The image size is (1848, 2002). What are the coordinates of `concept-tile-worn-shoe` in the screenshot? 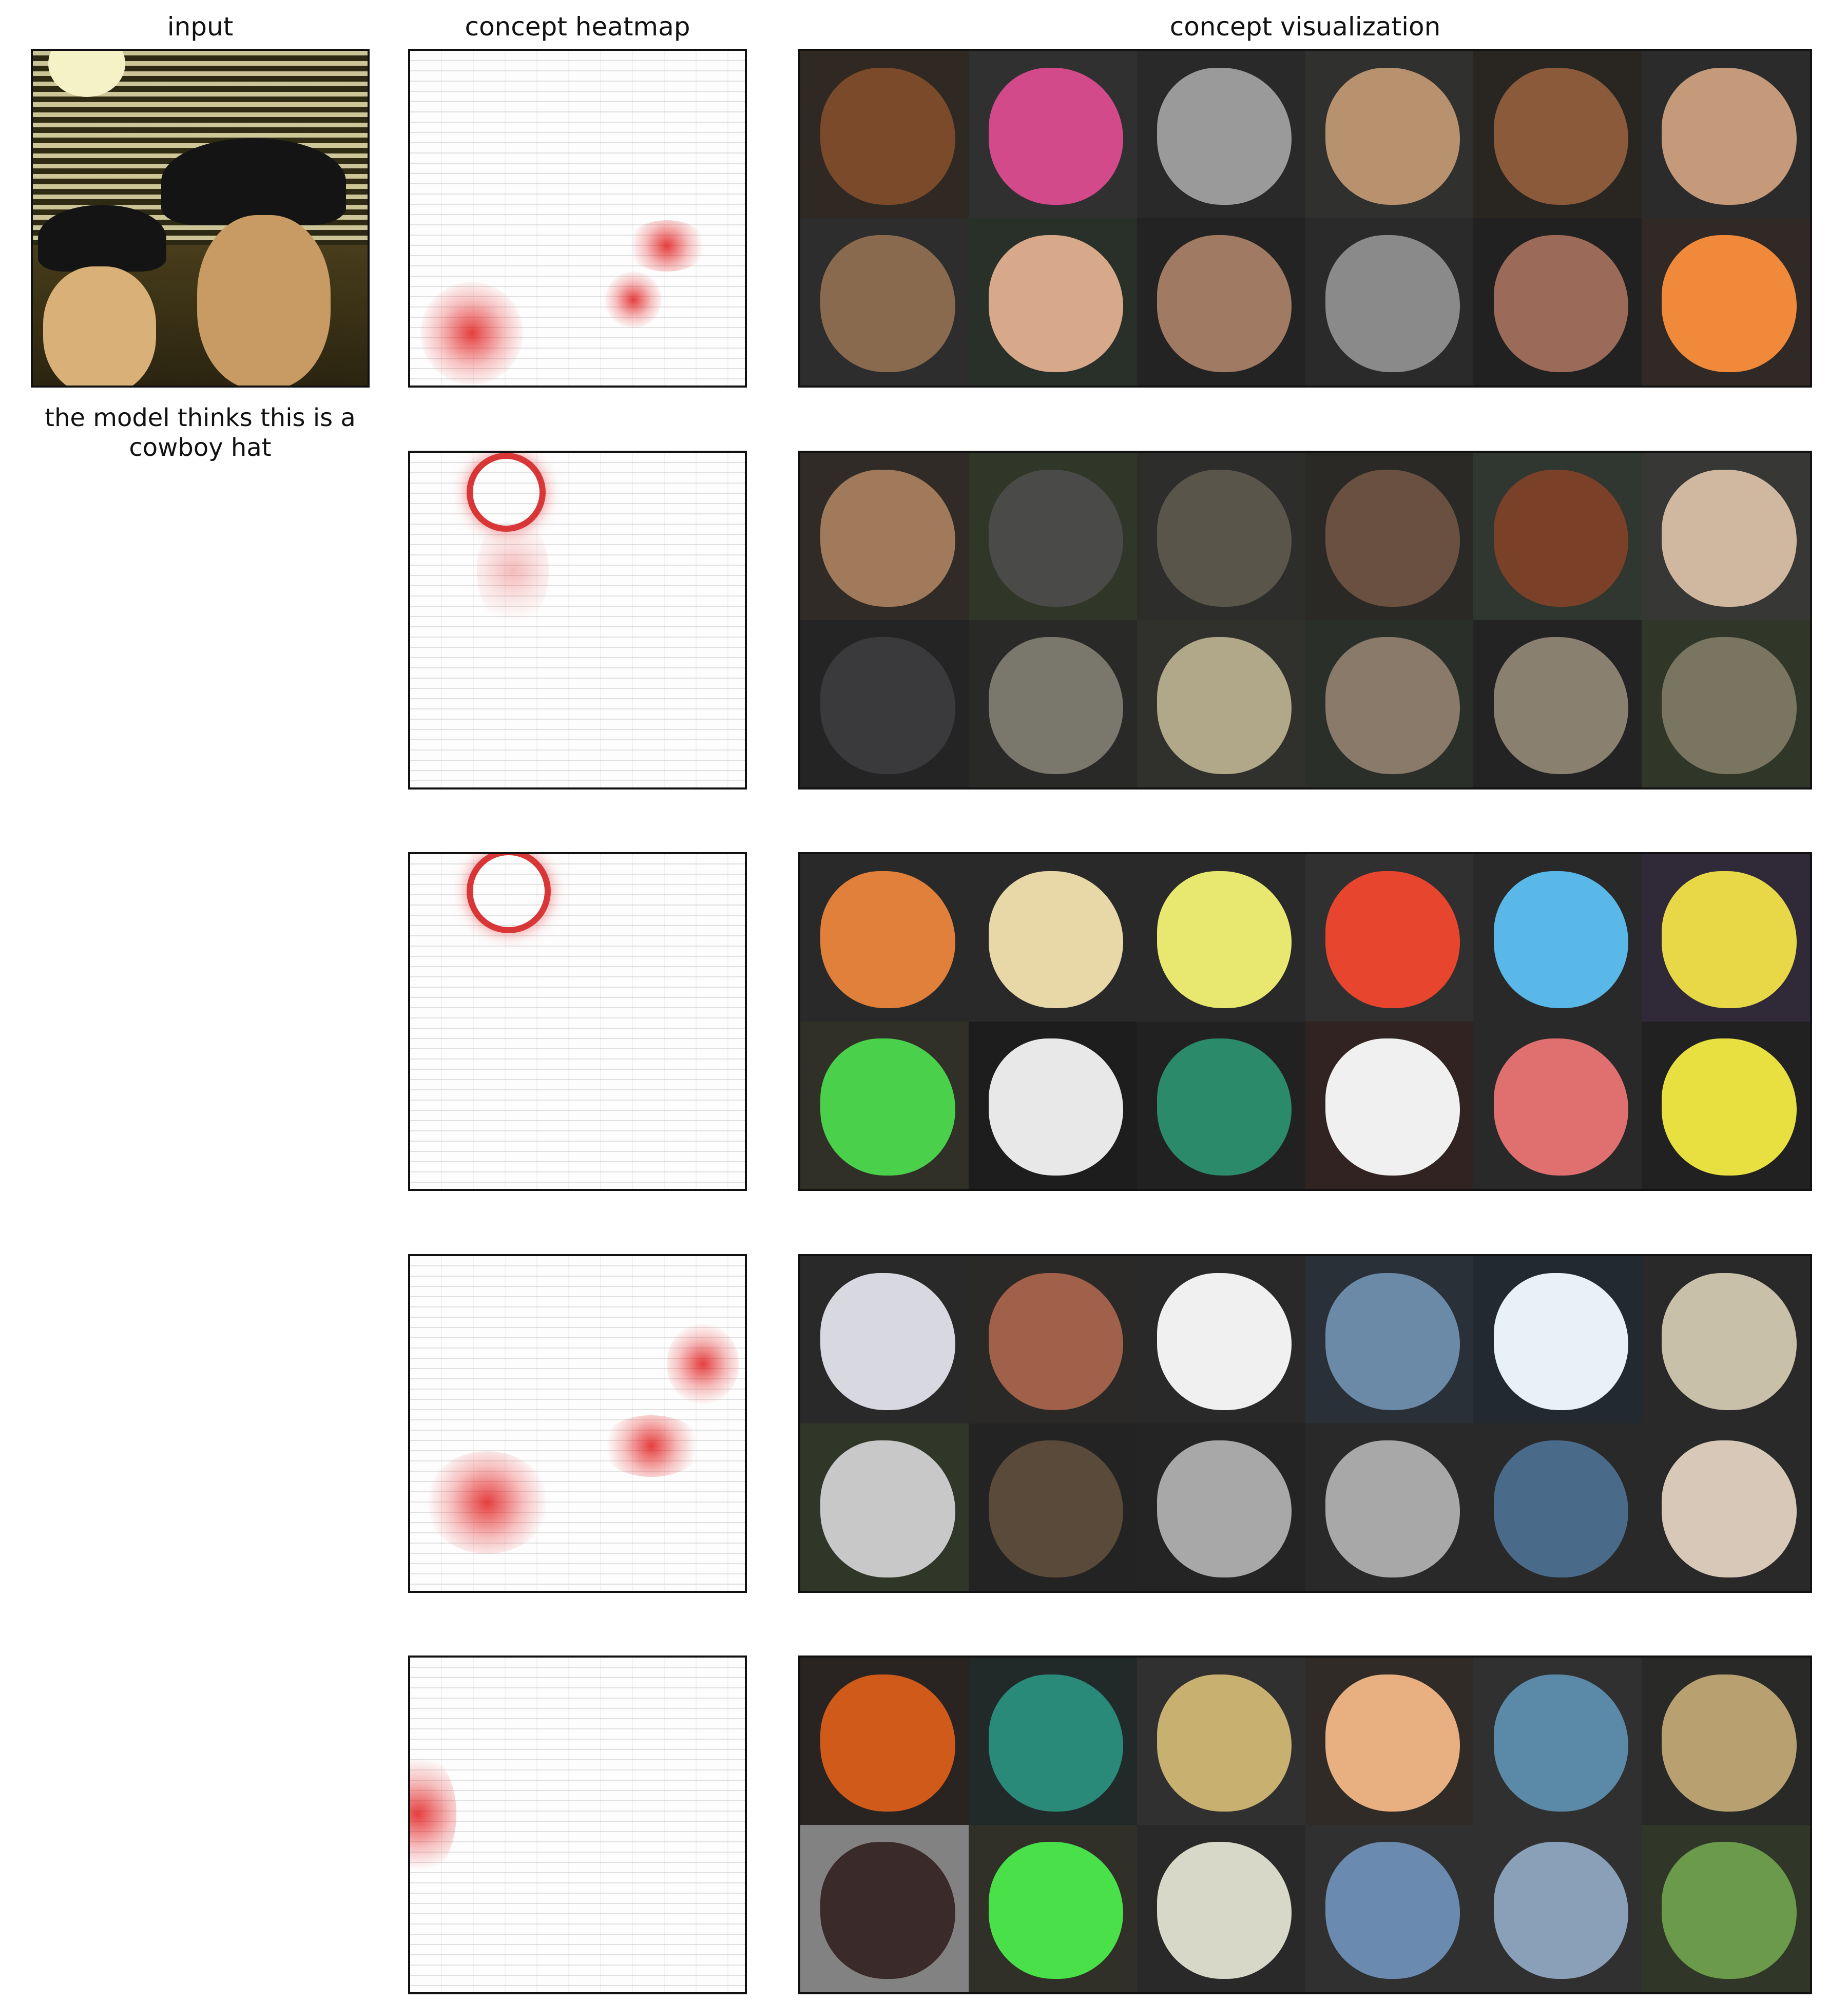 It's located at (1726, 1339).